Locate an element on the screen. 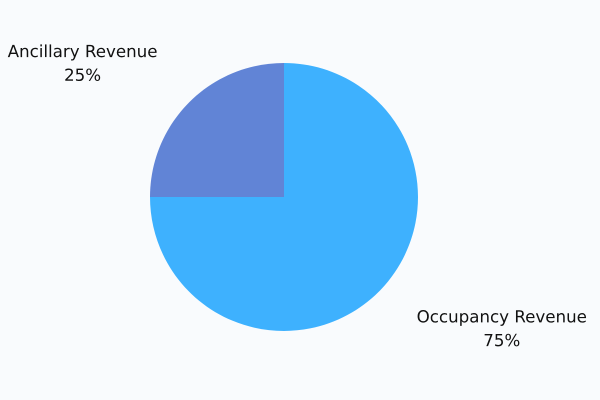 This screenshot has height=400, width=600. data-label: 25% is located at coordinates (82, 75).